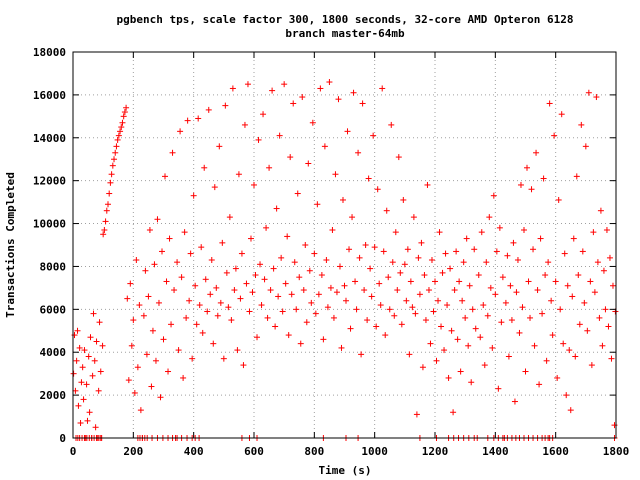 The height and width of the screenshot is (480, 640). Describe the element at coordinates (495, 451) in the screenshot. I see `x-tick-label: 1400` at that location.